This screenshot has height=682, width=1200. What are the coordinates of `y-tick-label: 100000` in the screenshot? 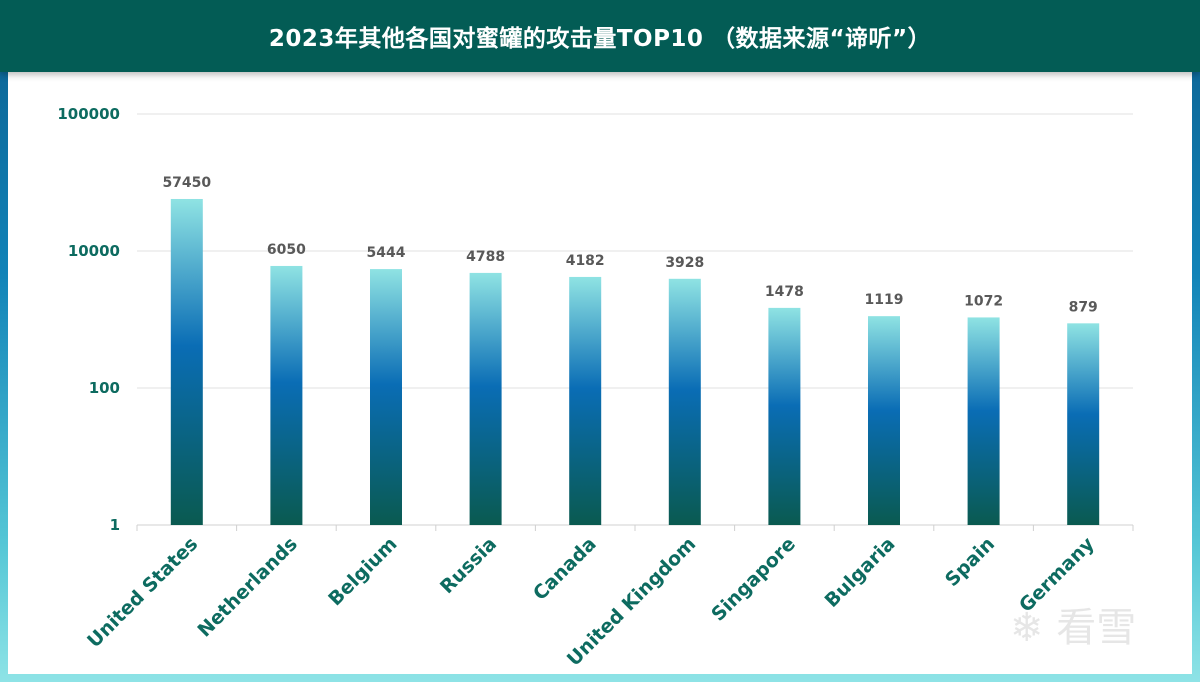 It's located at (88, 114).